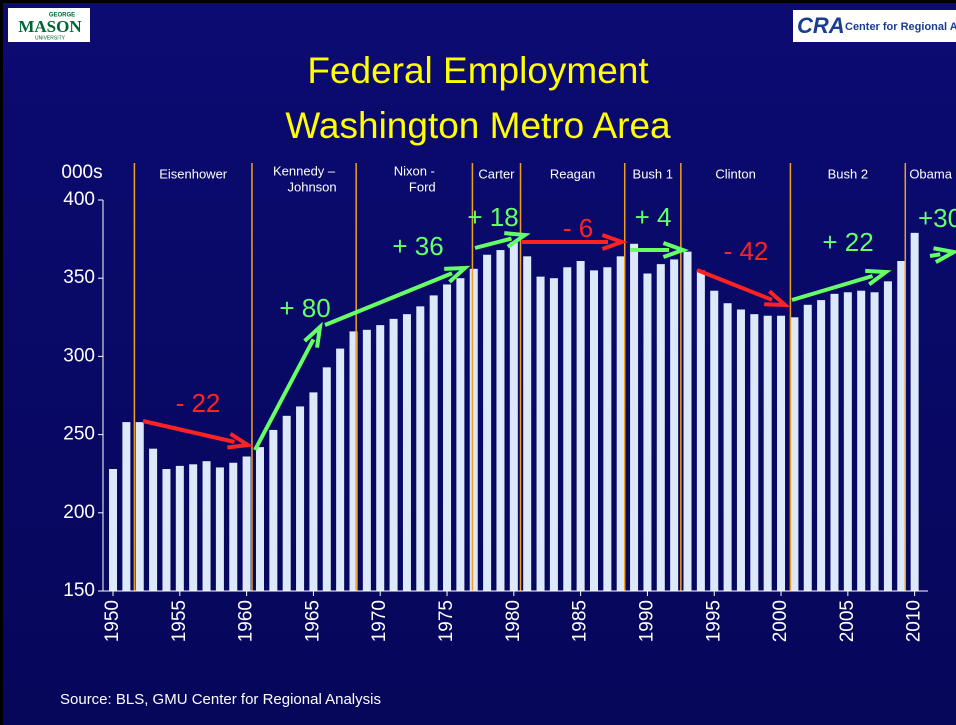 This screenshot has height=725, width=956. Describe the element at coordinates (446, 621) in the screenshot. I see `x-tick-label: 1975` at that location.